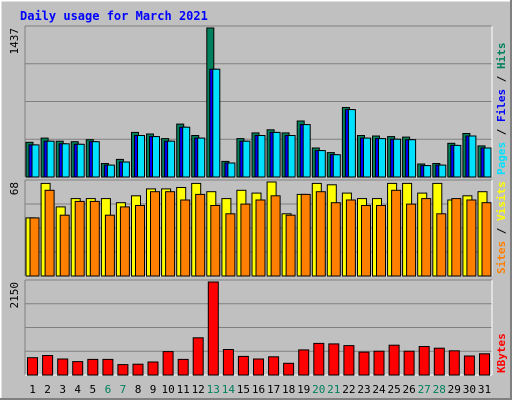 The height and width of the screenshot is (405, 512). What do you see at coordinates (14, 188) in the screenshot?
I see `y-max-label: 68` at bounding box center [14, 188].